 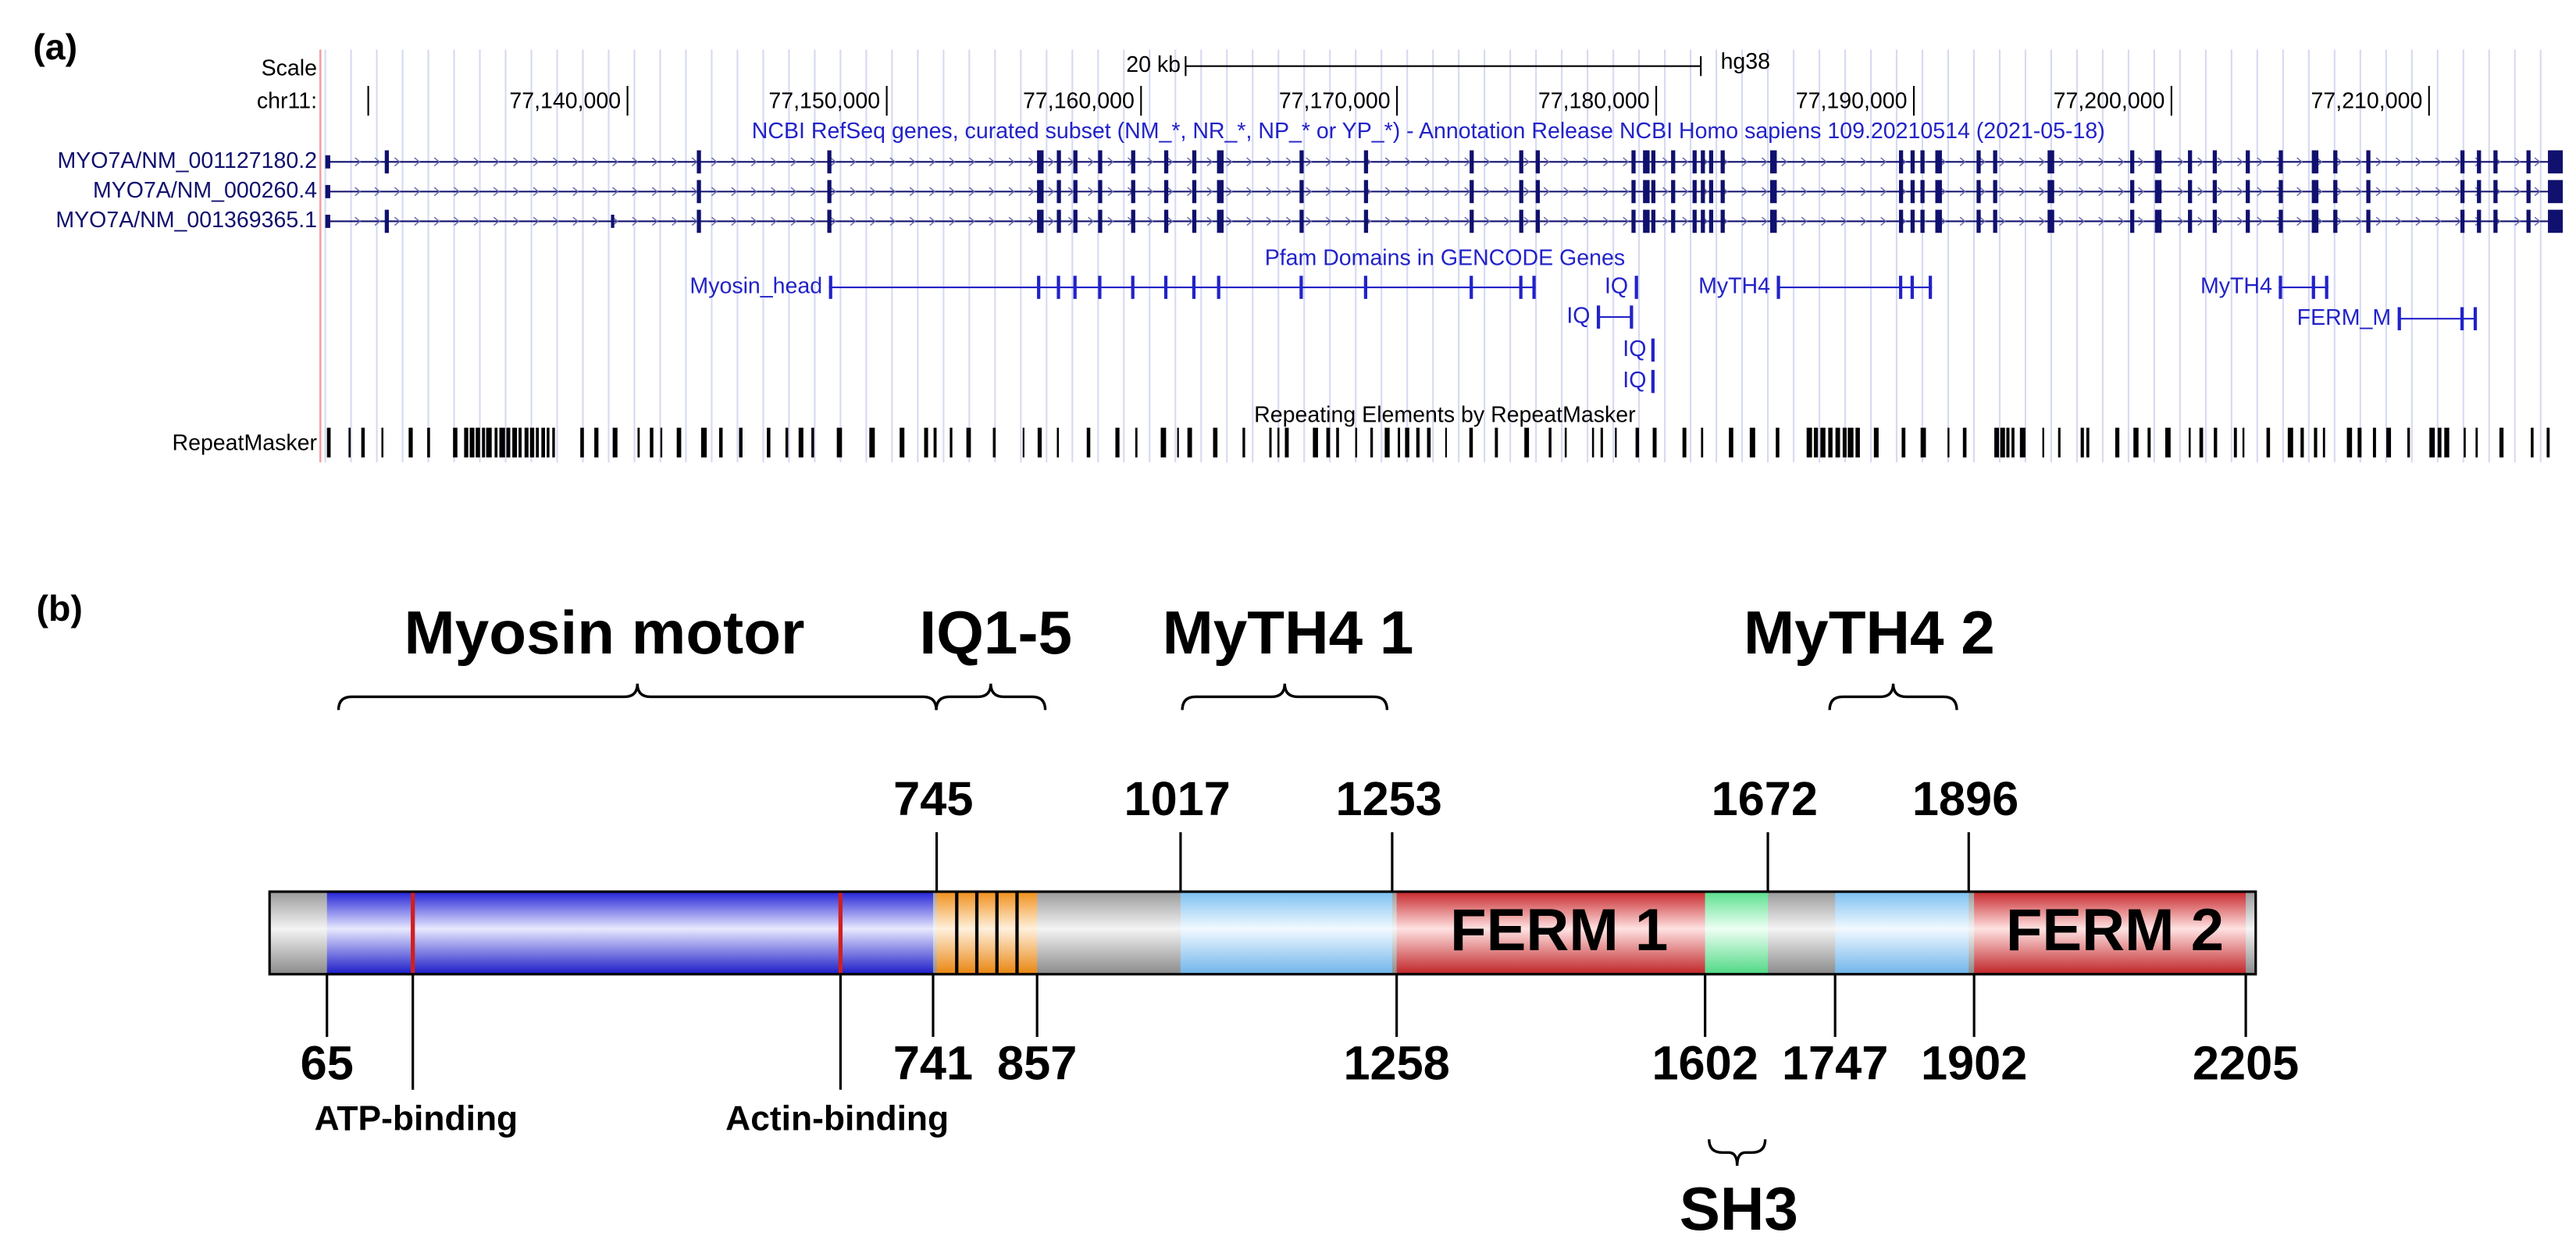 What do you see at coordinates (1902, 933) in the screenshot?
I see `myth4-domain` at bounding box center [1902, 933].